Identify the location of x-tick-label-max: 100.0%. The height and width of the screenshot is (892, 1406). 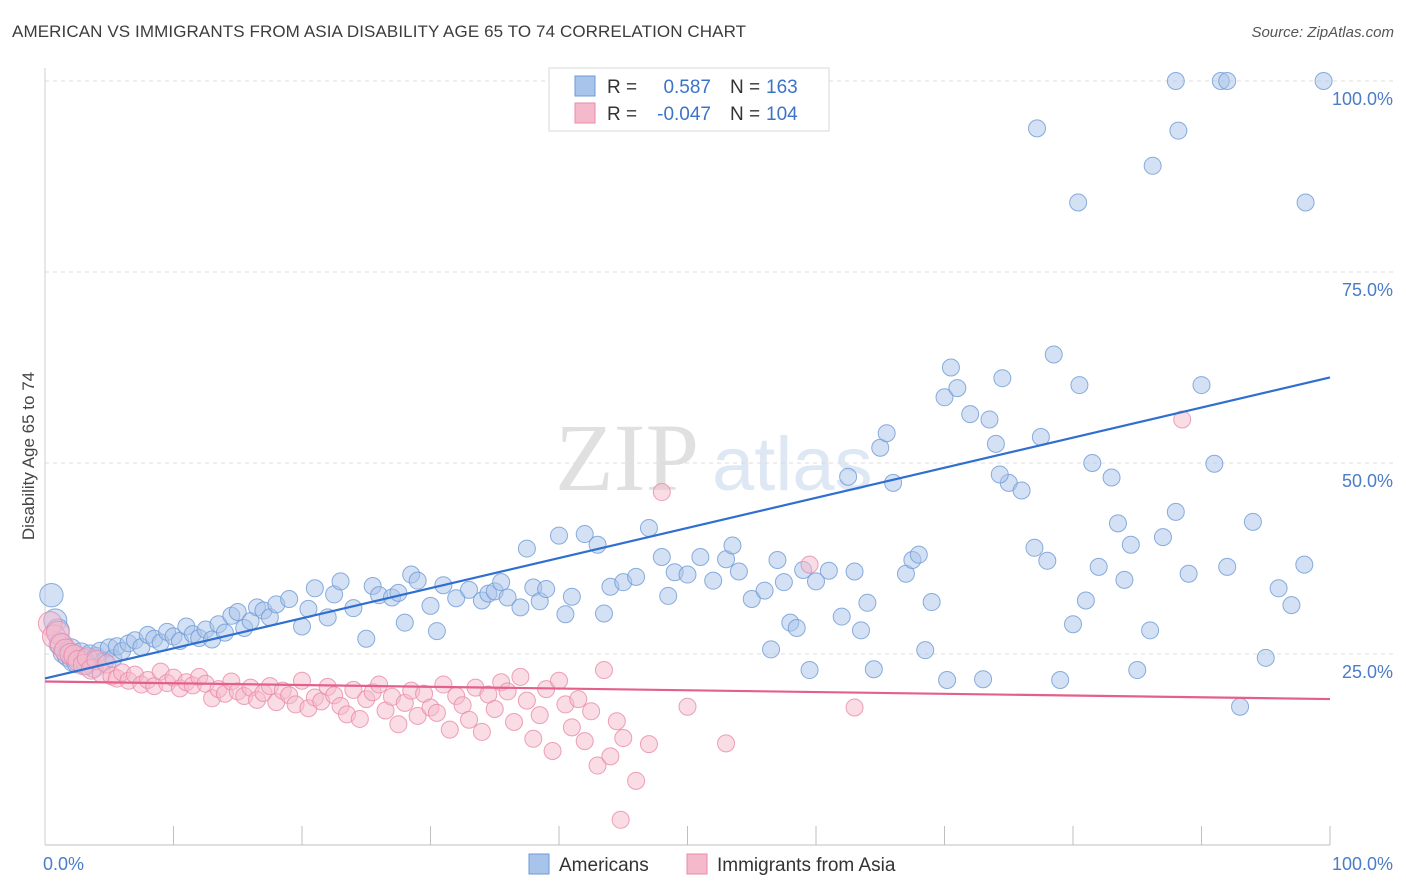
(1362, 864).